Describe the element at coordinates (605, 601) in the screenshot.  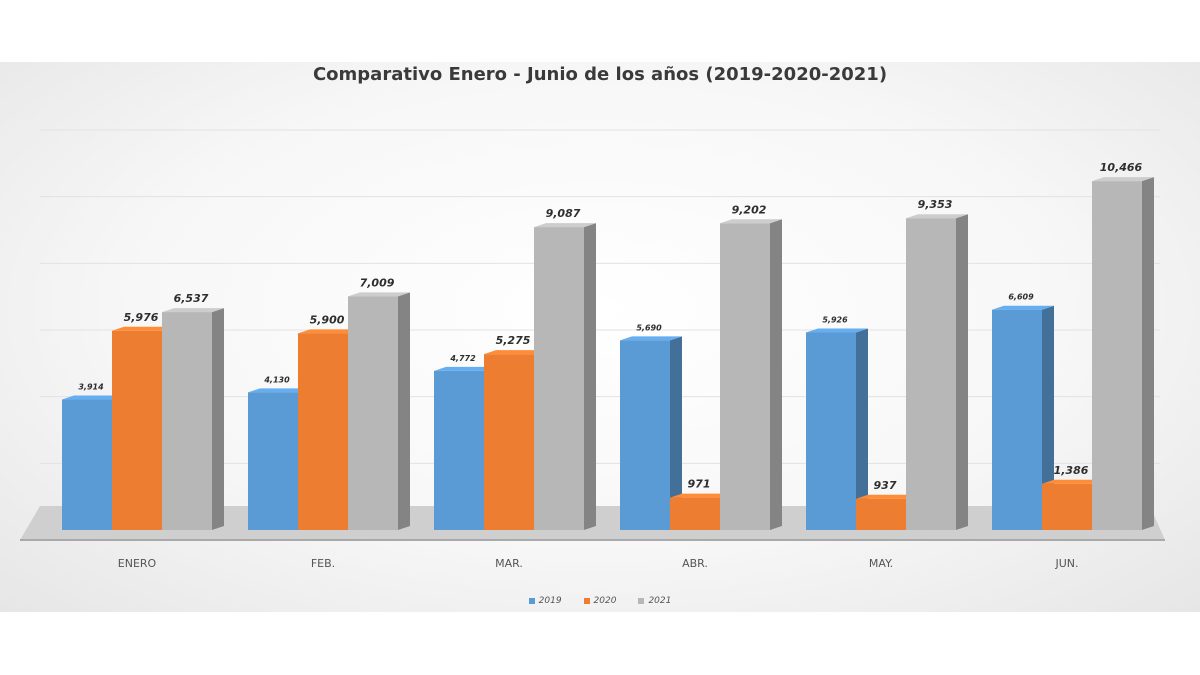
I see `legend-label-2020: 2020` at that location.